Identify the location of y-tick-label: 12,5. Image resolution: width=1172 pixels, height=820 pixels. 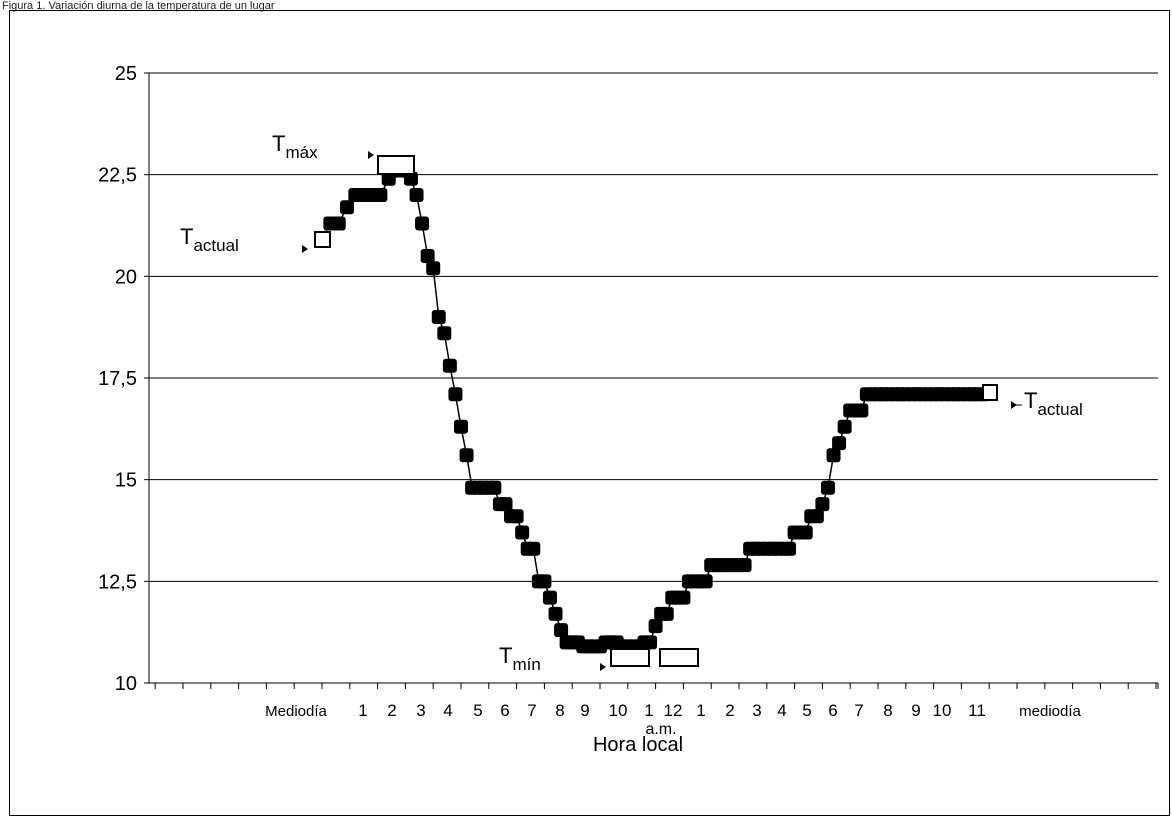
(117, 582).